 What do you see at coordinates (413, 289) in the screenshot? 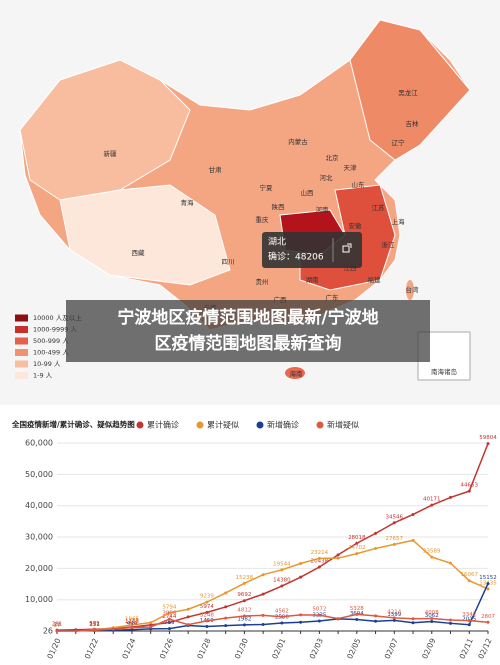
I see `province-label: 台湾` at bounding box center [413, 289].